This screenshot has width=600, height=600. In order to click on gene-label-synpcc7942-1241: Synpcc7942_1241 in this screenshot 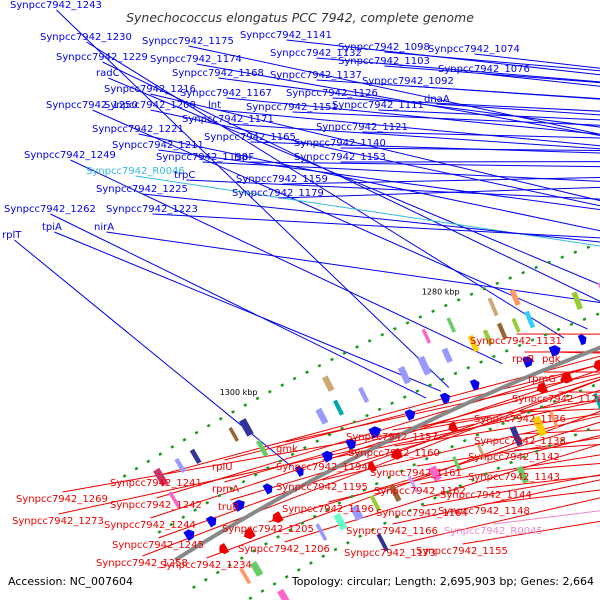, I will do `click(156, 483)`.